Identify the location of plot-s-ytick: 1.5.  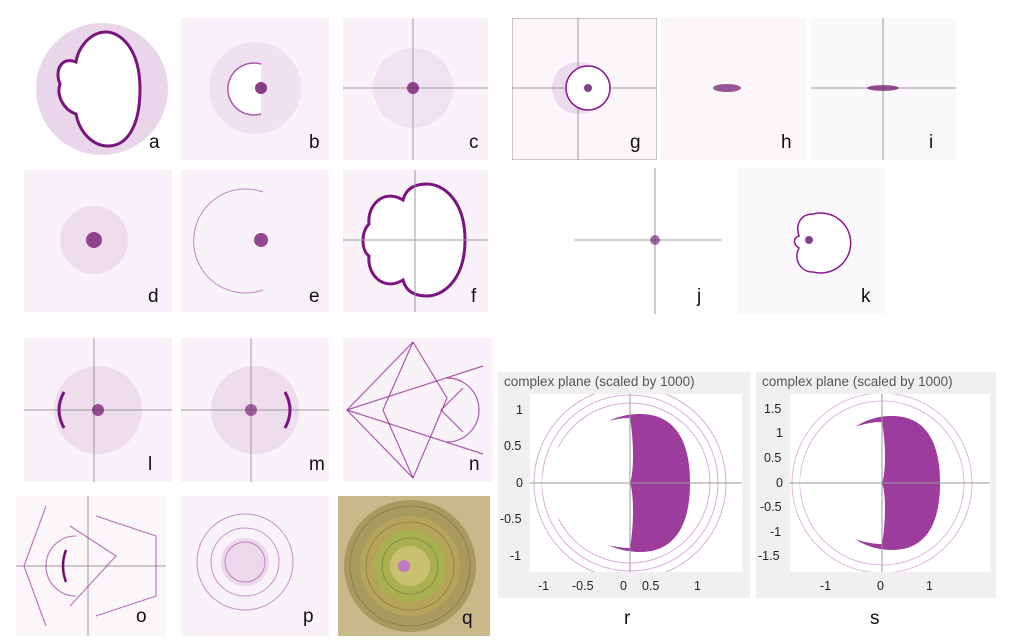
(773, 409).